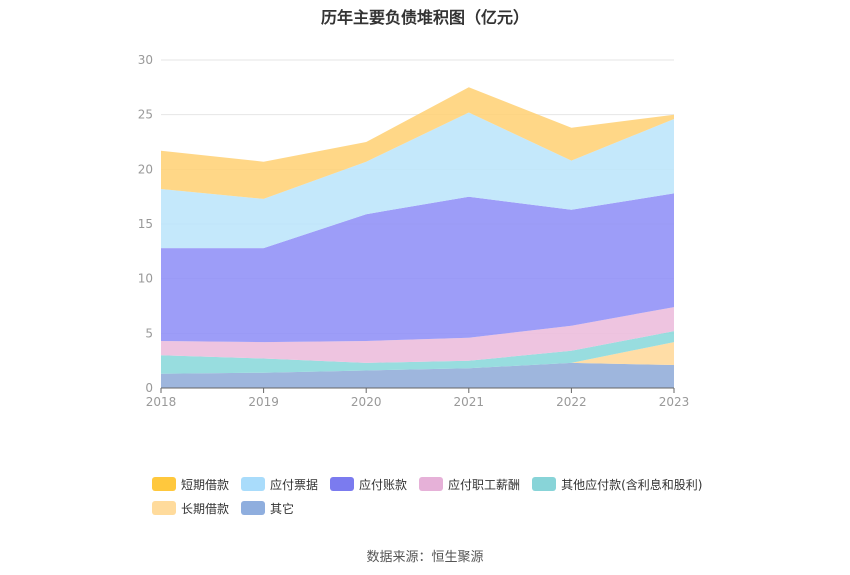  Describe the element at coordinates (383, 484) in the screenshot. I see `legend-label: 应付账款` at that location.